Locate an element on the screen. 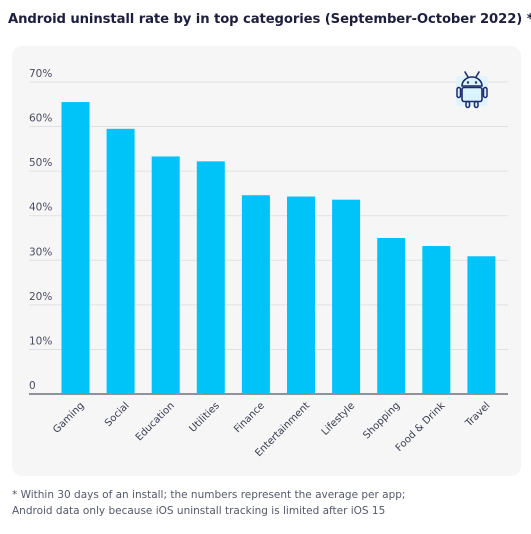 The image size is (531, 534). bar-utilities is located at coordinates (210, 277).